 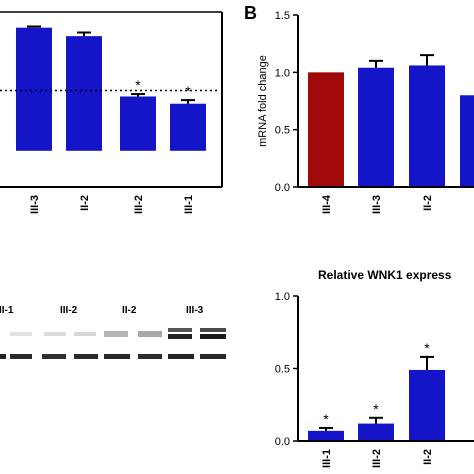 I want to click on blot-lane-label-1: II-1, so click(x=7, y=310).